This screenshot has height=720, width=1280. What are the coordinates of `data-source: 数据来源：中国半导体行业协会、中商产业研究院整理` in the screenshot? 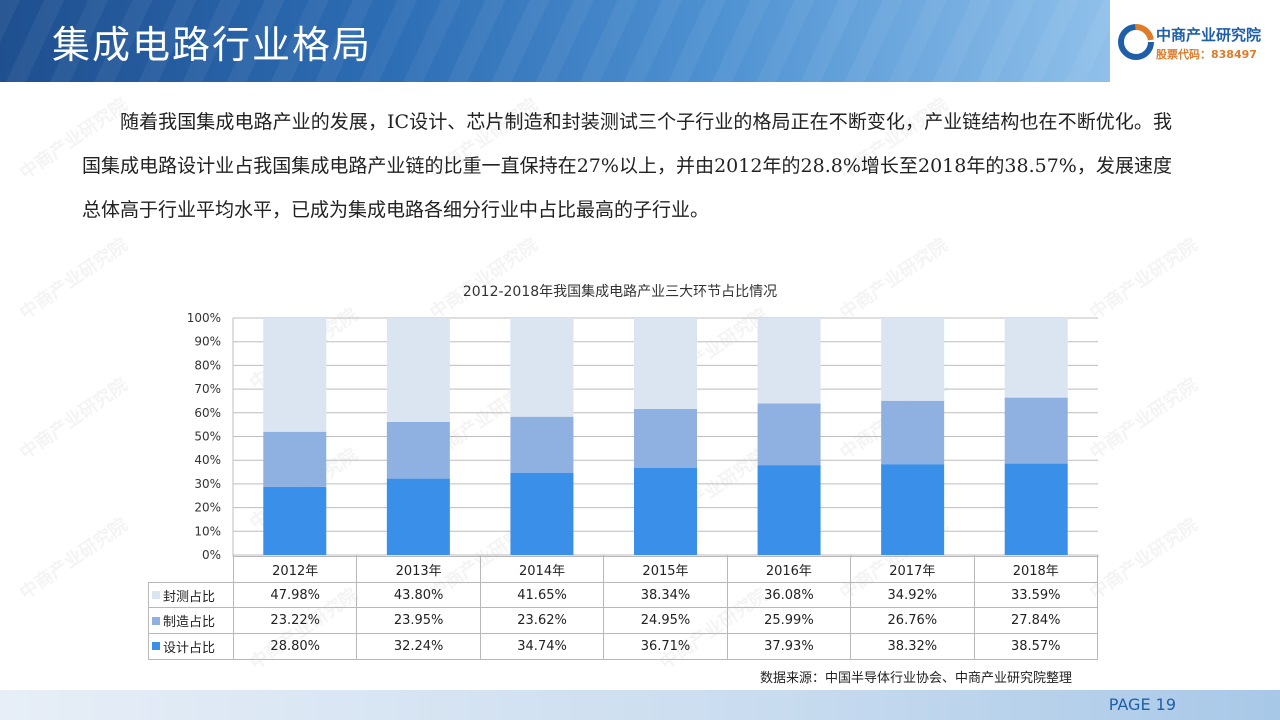 It's located at (916, 678).